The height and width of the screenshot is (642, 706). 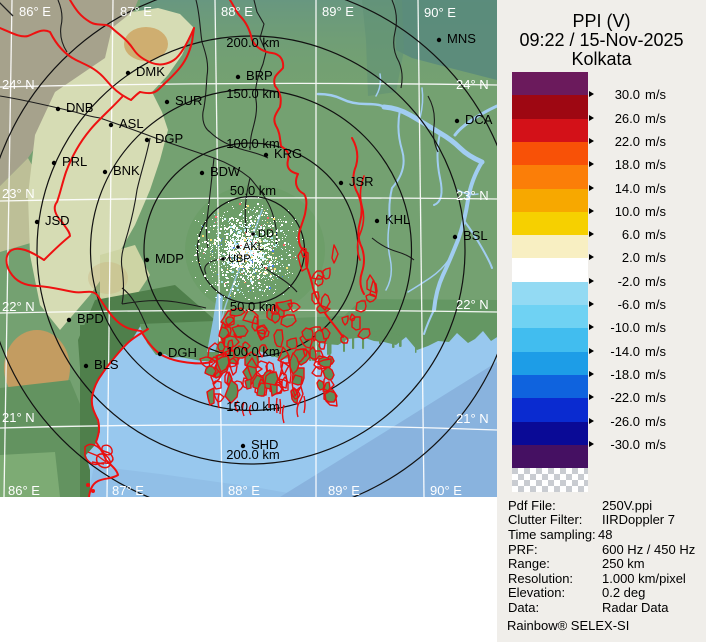 What do you see at coordinates (361, 181) in the screenshot?
I see `svg-text: JSR` at bounding box center [361, 181].